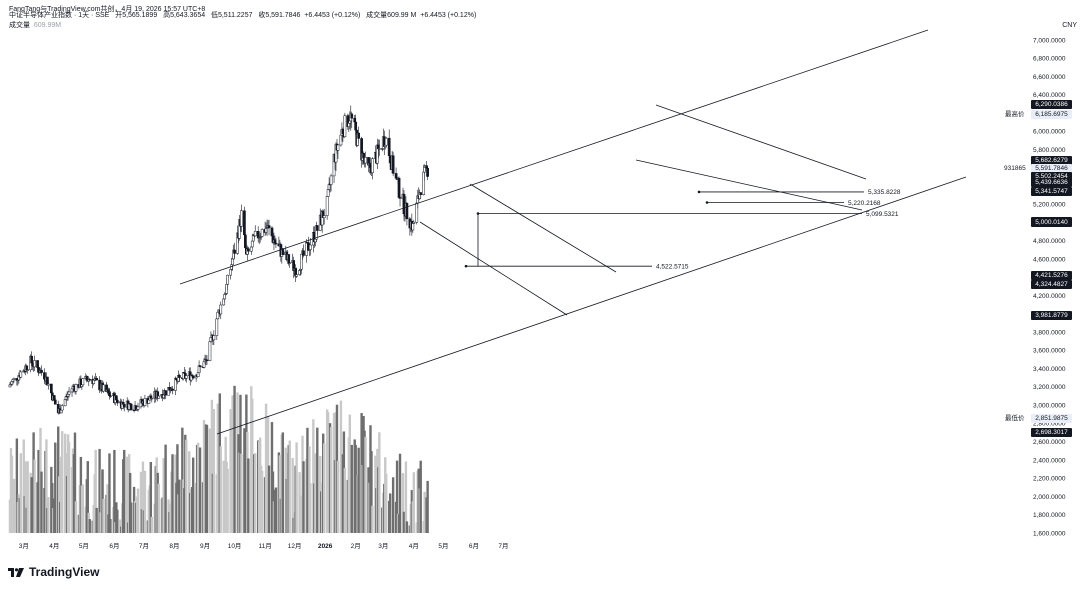  What do you see at coordinates (1051, 433) in the screenshot?
I see `price-axis-label: 2,698.3017` at bounding box center [1051, 433].